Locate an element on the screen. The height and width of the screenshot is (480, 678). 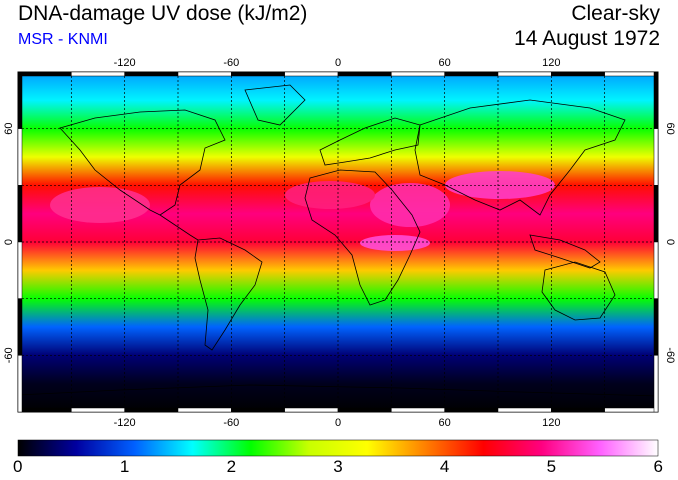
lat-ticks-left: 60 0 -60 is located at coordinates (9, 243).